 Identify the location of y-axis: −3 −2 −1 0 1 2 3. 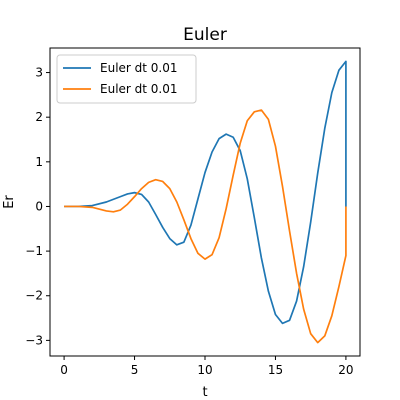
(37, 206).